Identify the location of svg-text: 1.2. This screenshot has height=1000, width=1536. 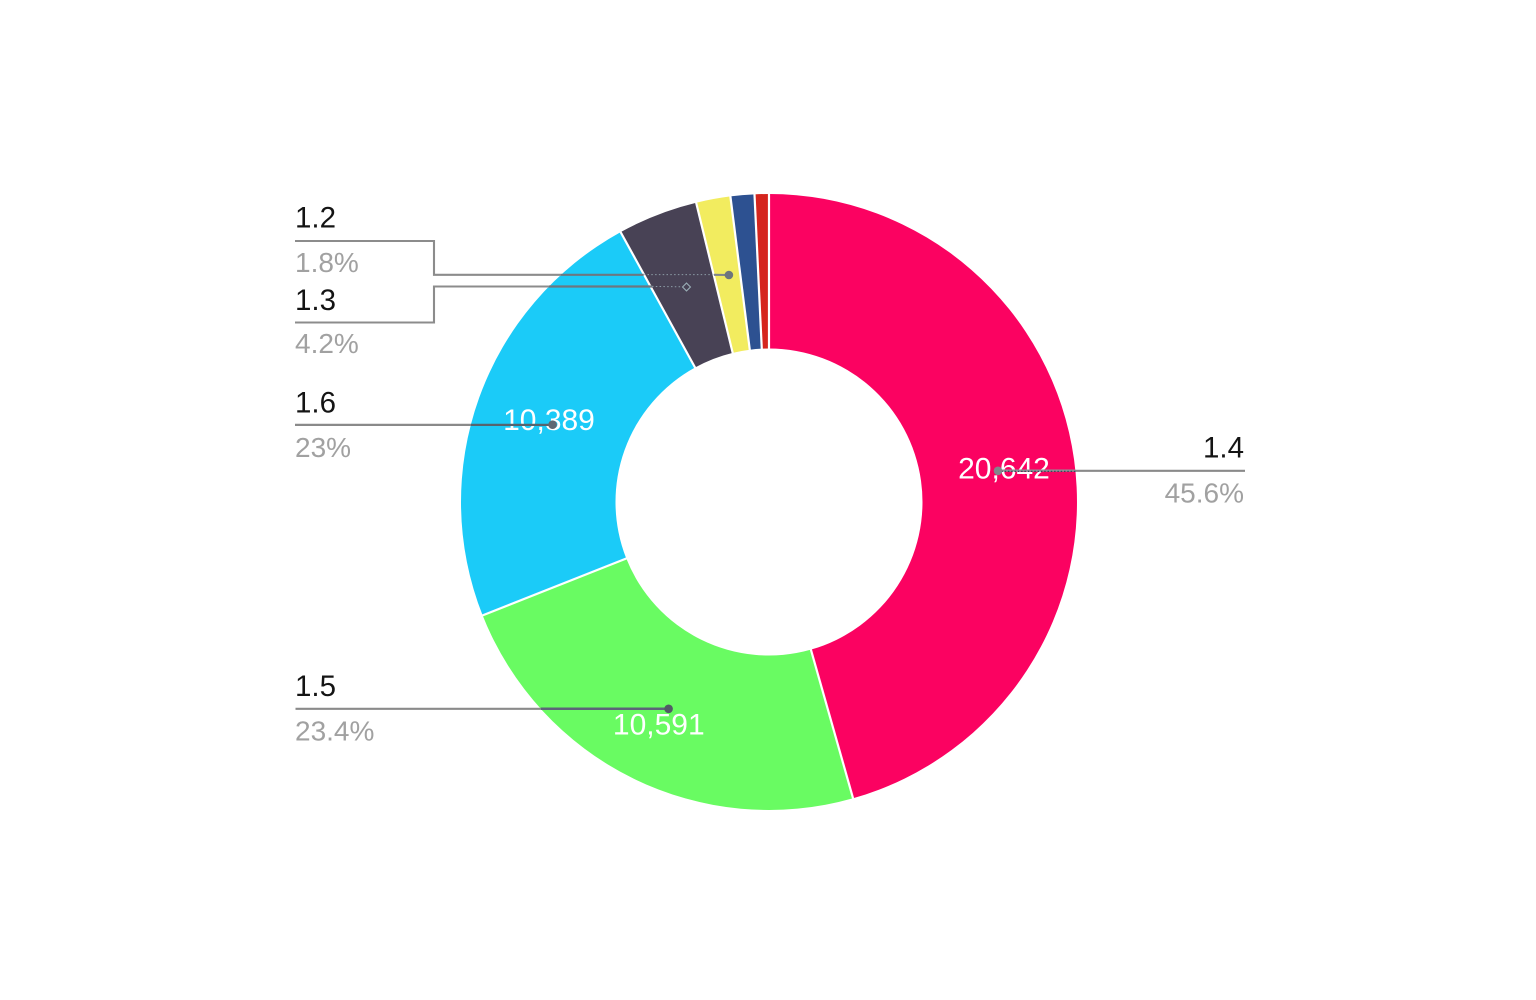
(315, 217).